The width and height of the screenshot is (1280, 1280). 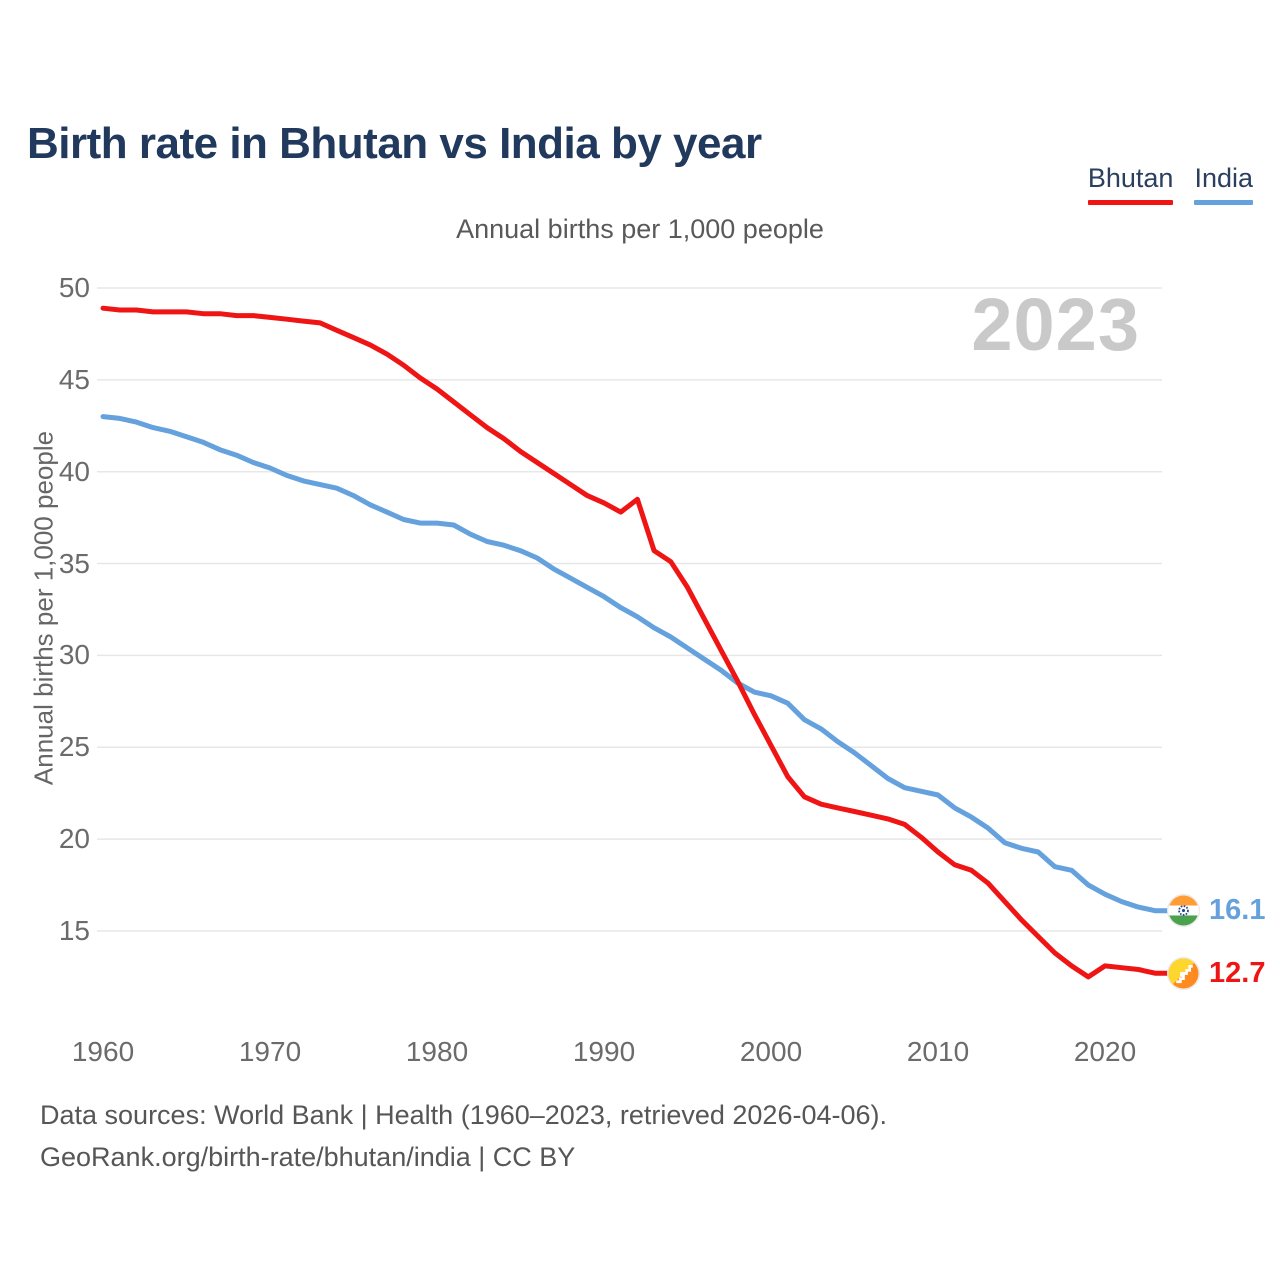 I want to click on page-title: Birth rate in Bhutan vs India by year, so click(x=394, y=144).